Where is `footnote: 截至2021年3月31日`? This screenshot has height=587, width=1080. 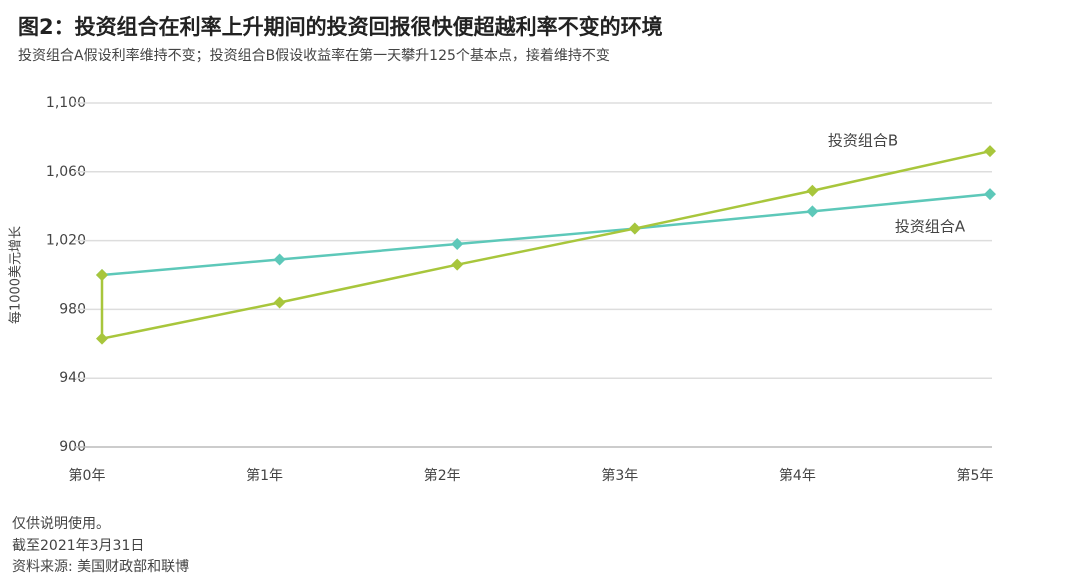
footnote: 截至2021年3月31日 is located at coordinates (78, 546).